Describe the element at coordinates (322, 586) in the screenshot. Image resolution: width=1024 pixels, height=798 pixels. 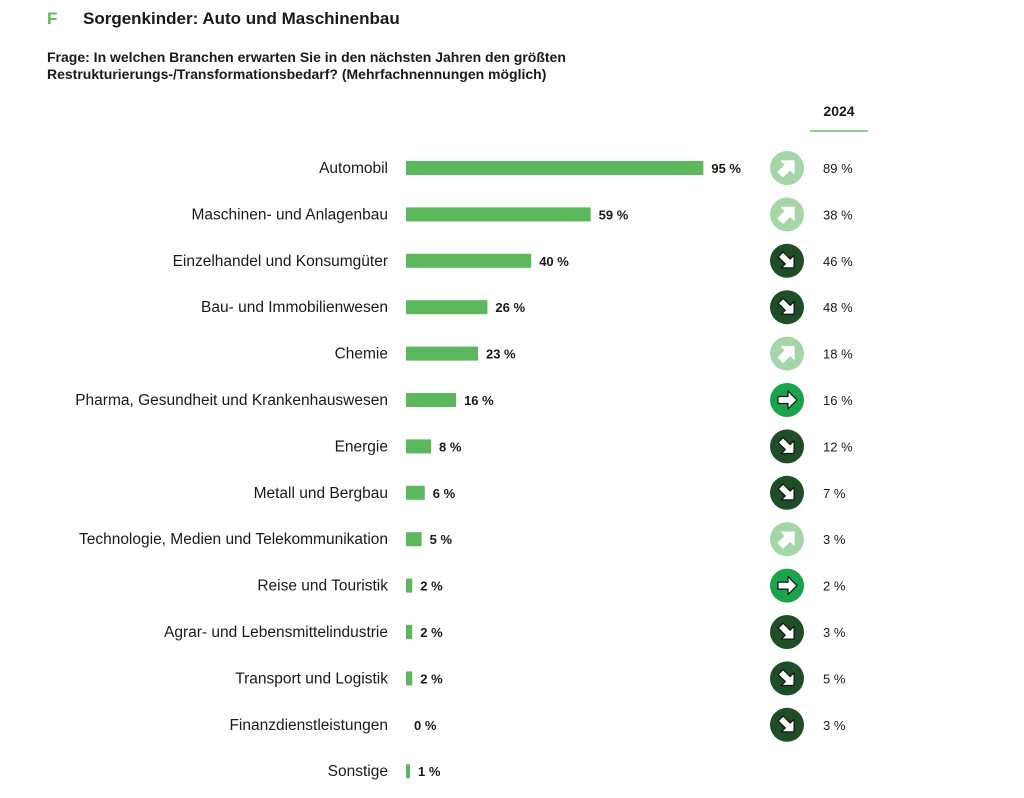
I see `category-label: Reise und Touristik` at that location.